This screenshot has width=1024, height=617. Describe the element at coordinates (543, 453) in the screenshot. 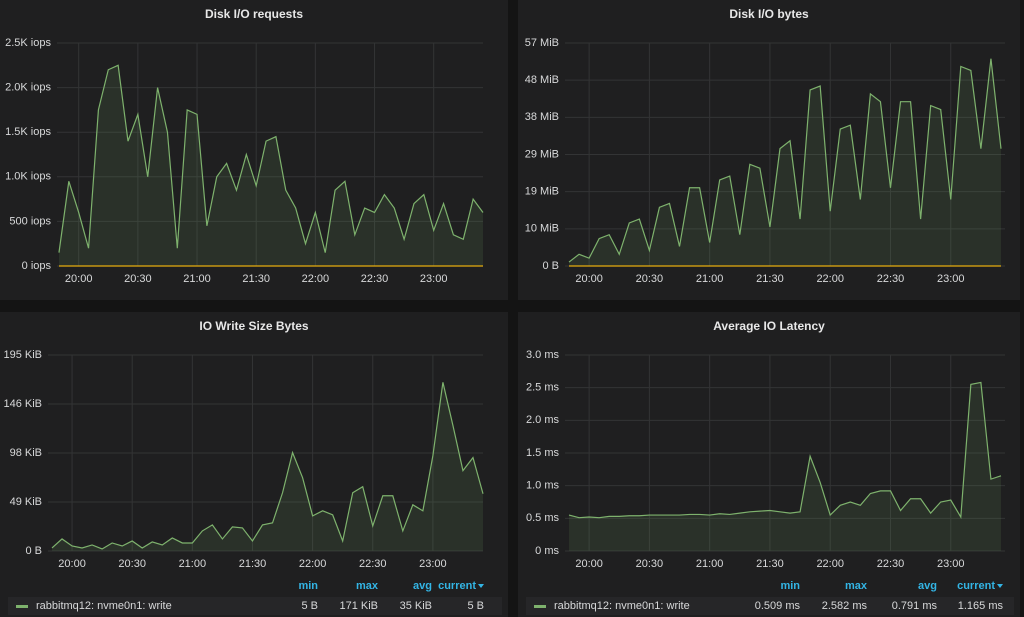

I see `y-tick-label: 1.5 ms` at that location.